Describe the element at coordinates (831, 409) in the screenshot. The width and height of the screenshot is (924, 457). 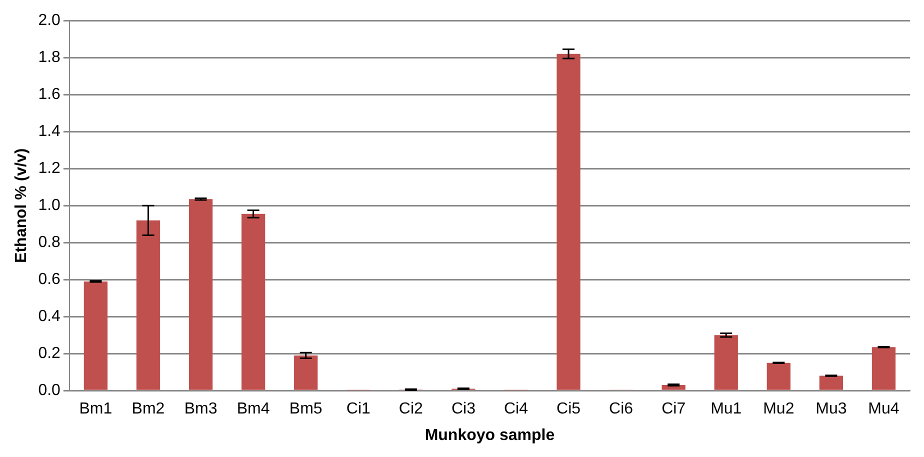
I see `x-tick-label: Mu3` at that location.